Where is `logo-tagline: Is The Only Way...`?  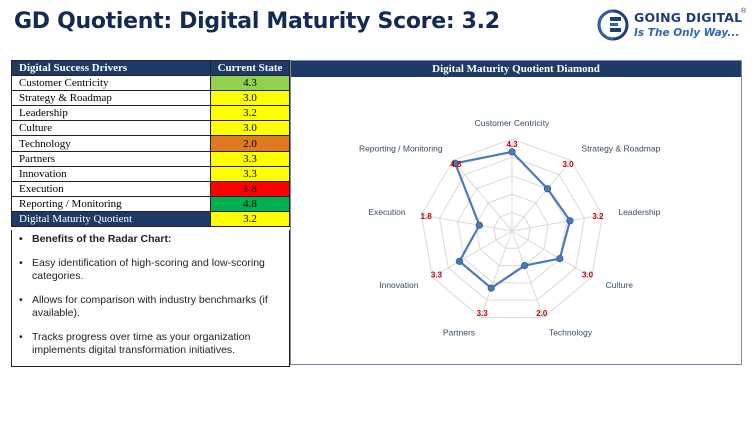 logo-tagline: Is The Only Way... is located at coordinates (687, 33).